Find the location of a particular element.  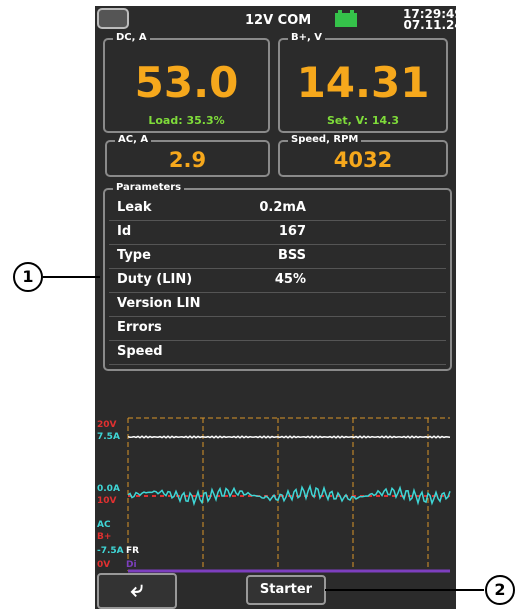

graph-label: 0V is located at coordinates (104, 565).